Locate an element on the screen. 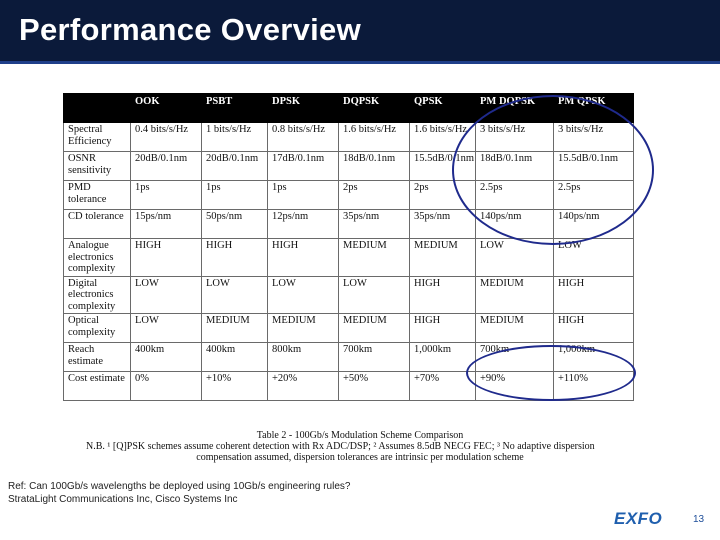  header-cell: QPSK is located at coordinates (442, 108).